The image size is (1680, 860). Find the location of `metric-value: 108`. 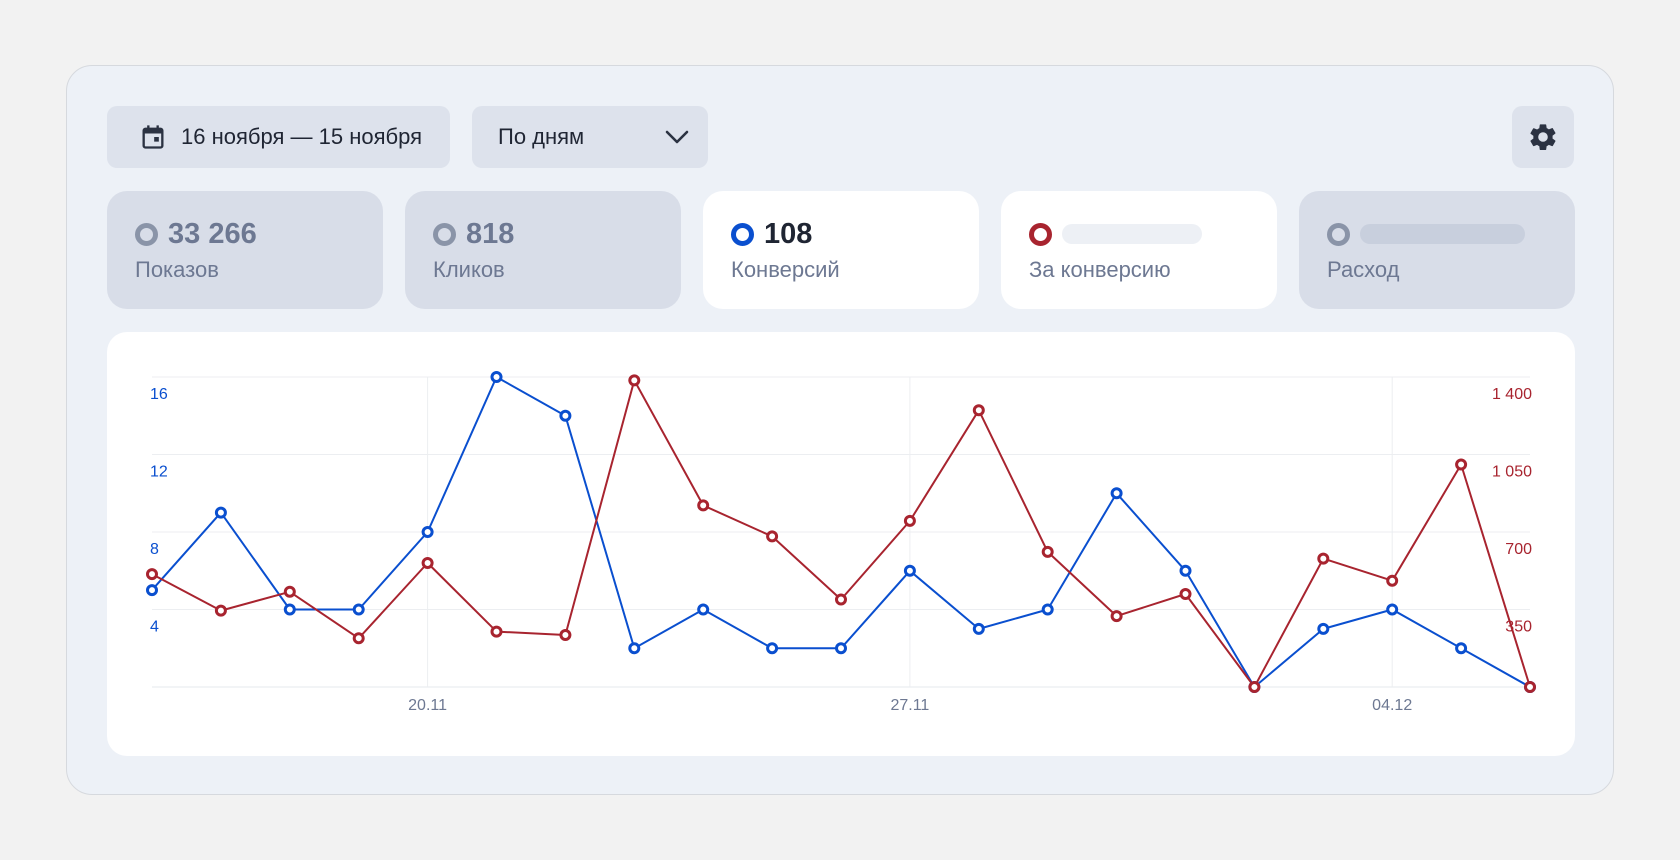

metric-value: 108 is located at coordinates (788, 233).